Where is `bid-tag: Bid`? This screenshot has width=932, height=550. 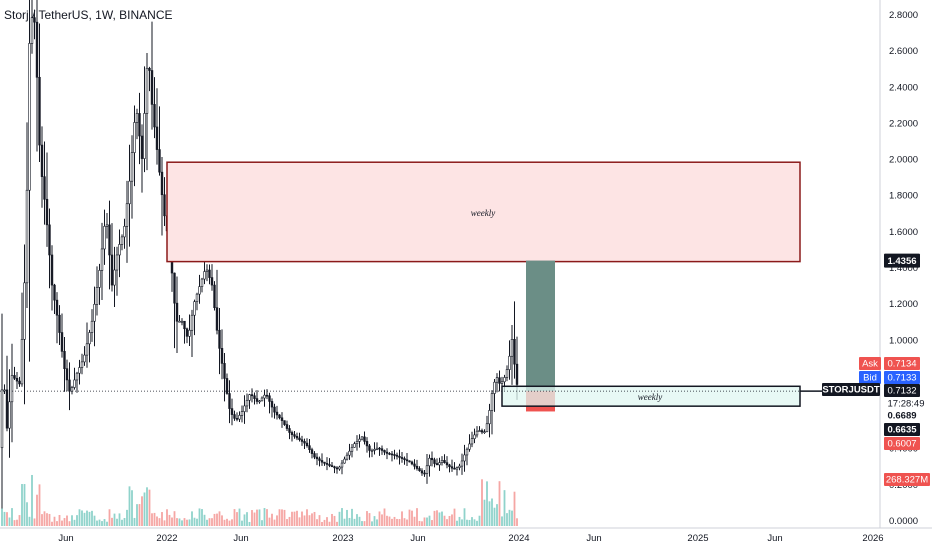
bid-tag: Bid is located at coordinates (870, 378).